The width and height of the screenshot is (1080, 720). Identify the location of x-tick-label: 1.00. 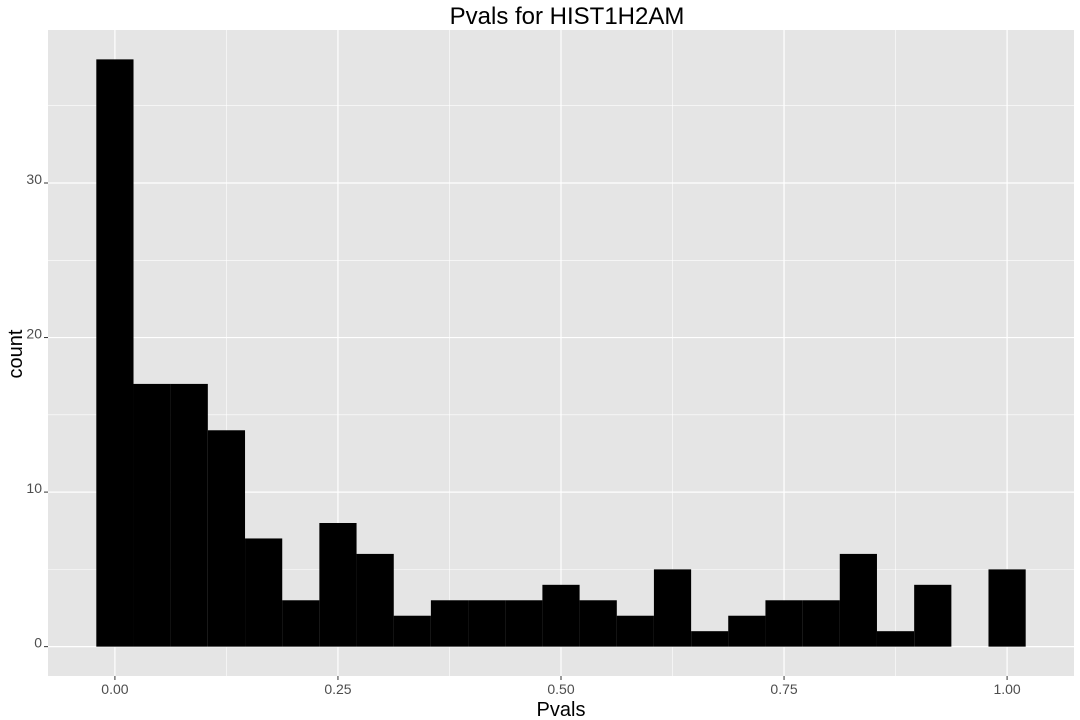
(1006, 689).